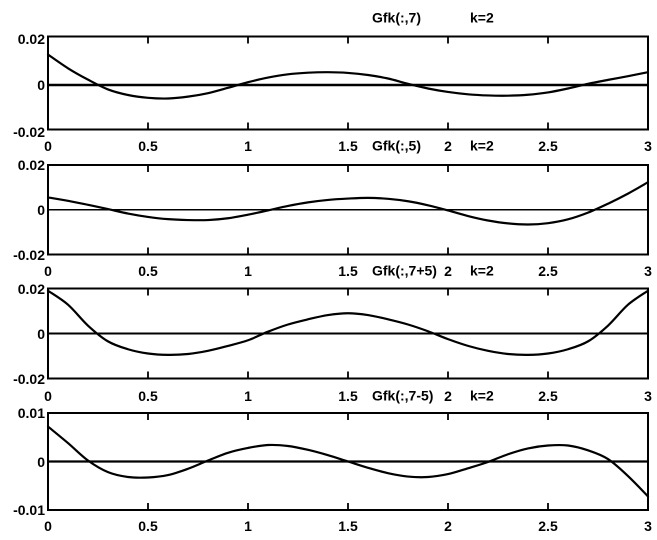  Describe the element at coordinates (396, 17) in the screenshot. I see `subplot1-title: Gfk(:,7)` at that location.